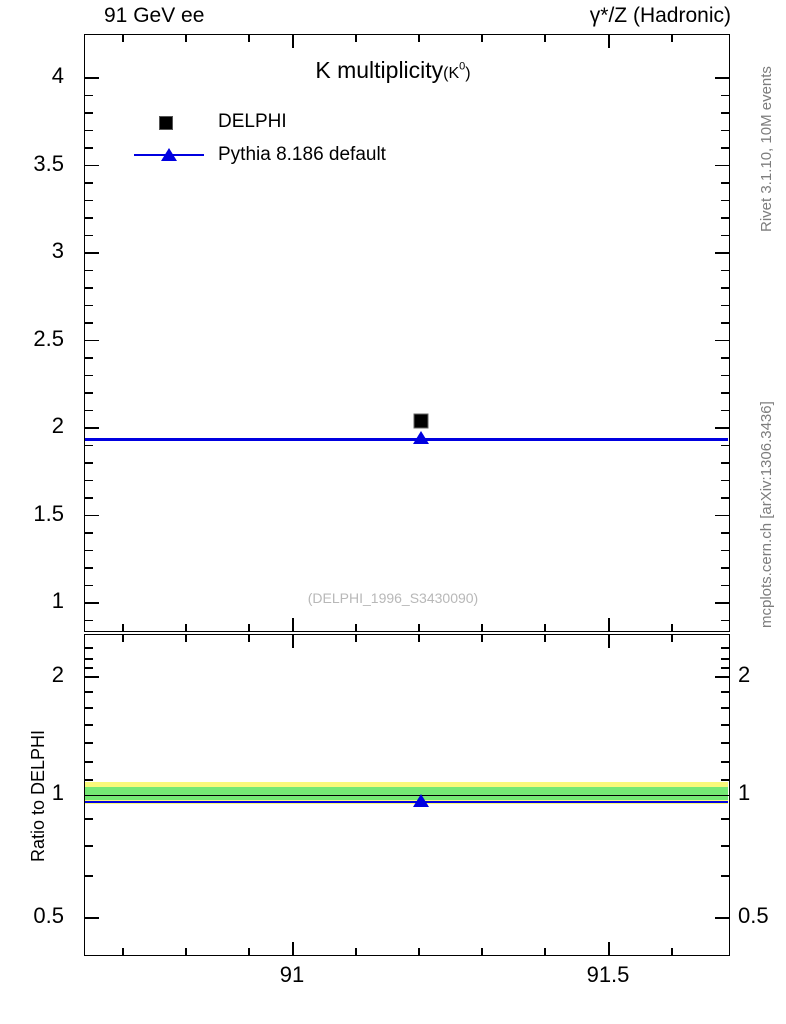 The height and width of the screenshot is (1024, 786). I want to click on data-point-delphi, so click(421, 421).